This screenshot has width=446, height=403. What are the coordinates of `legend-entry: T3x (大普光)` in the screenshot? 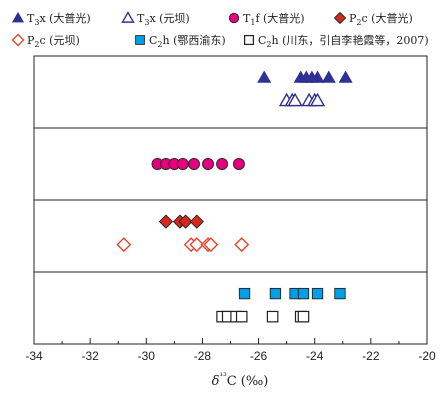 It's located at (51, 19).